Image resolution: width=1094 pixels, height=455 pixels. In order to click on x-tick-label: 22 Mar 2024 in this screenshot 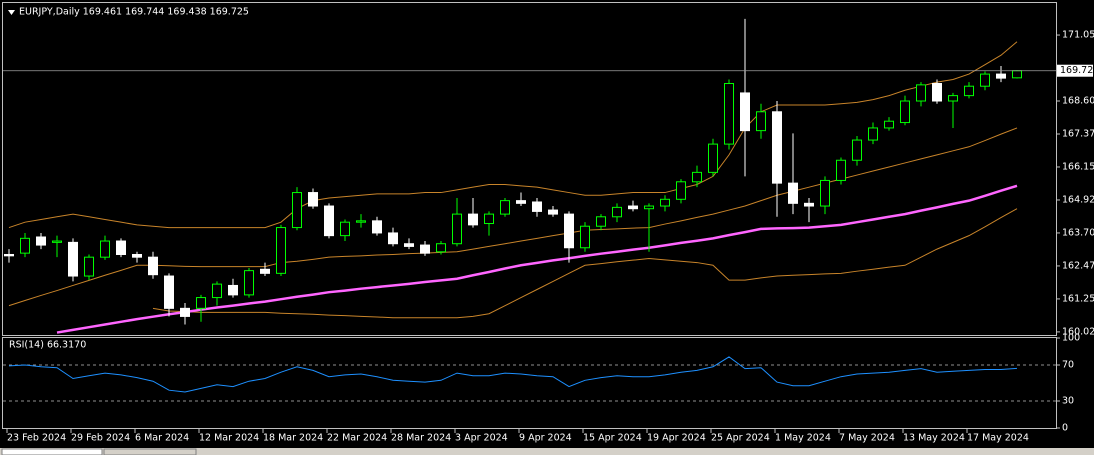, I will do `click(357, 438)`.